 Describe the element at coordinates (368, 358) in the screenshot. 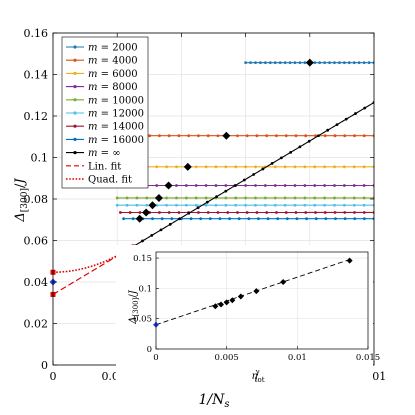

I see `inset-x-tick-label-3: 0.015` at that location.